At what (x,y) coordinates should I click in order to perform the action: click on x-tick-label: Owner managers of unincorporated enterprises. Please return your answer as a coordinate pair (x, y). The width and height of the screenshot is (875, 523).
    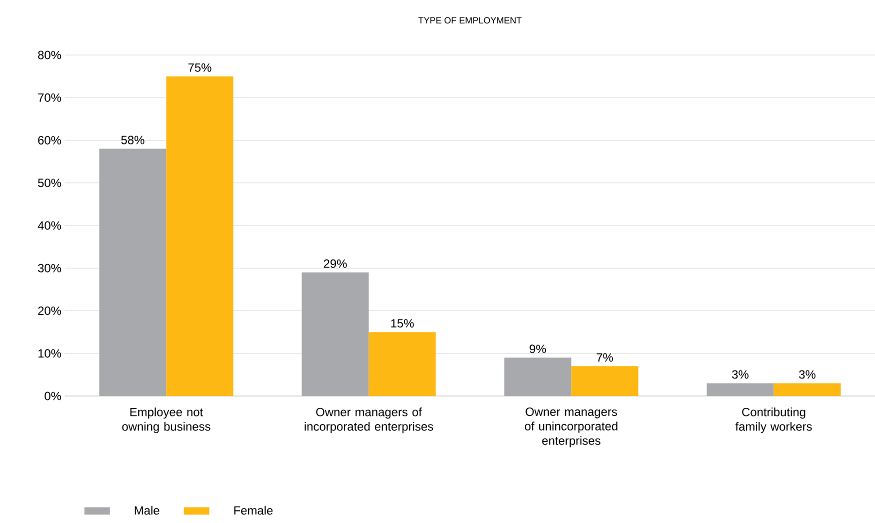
    Looking at the image, I should click on (571, 428).